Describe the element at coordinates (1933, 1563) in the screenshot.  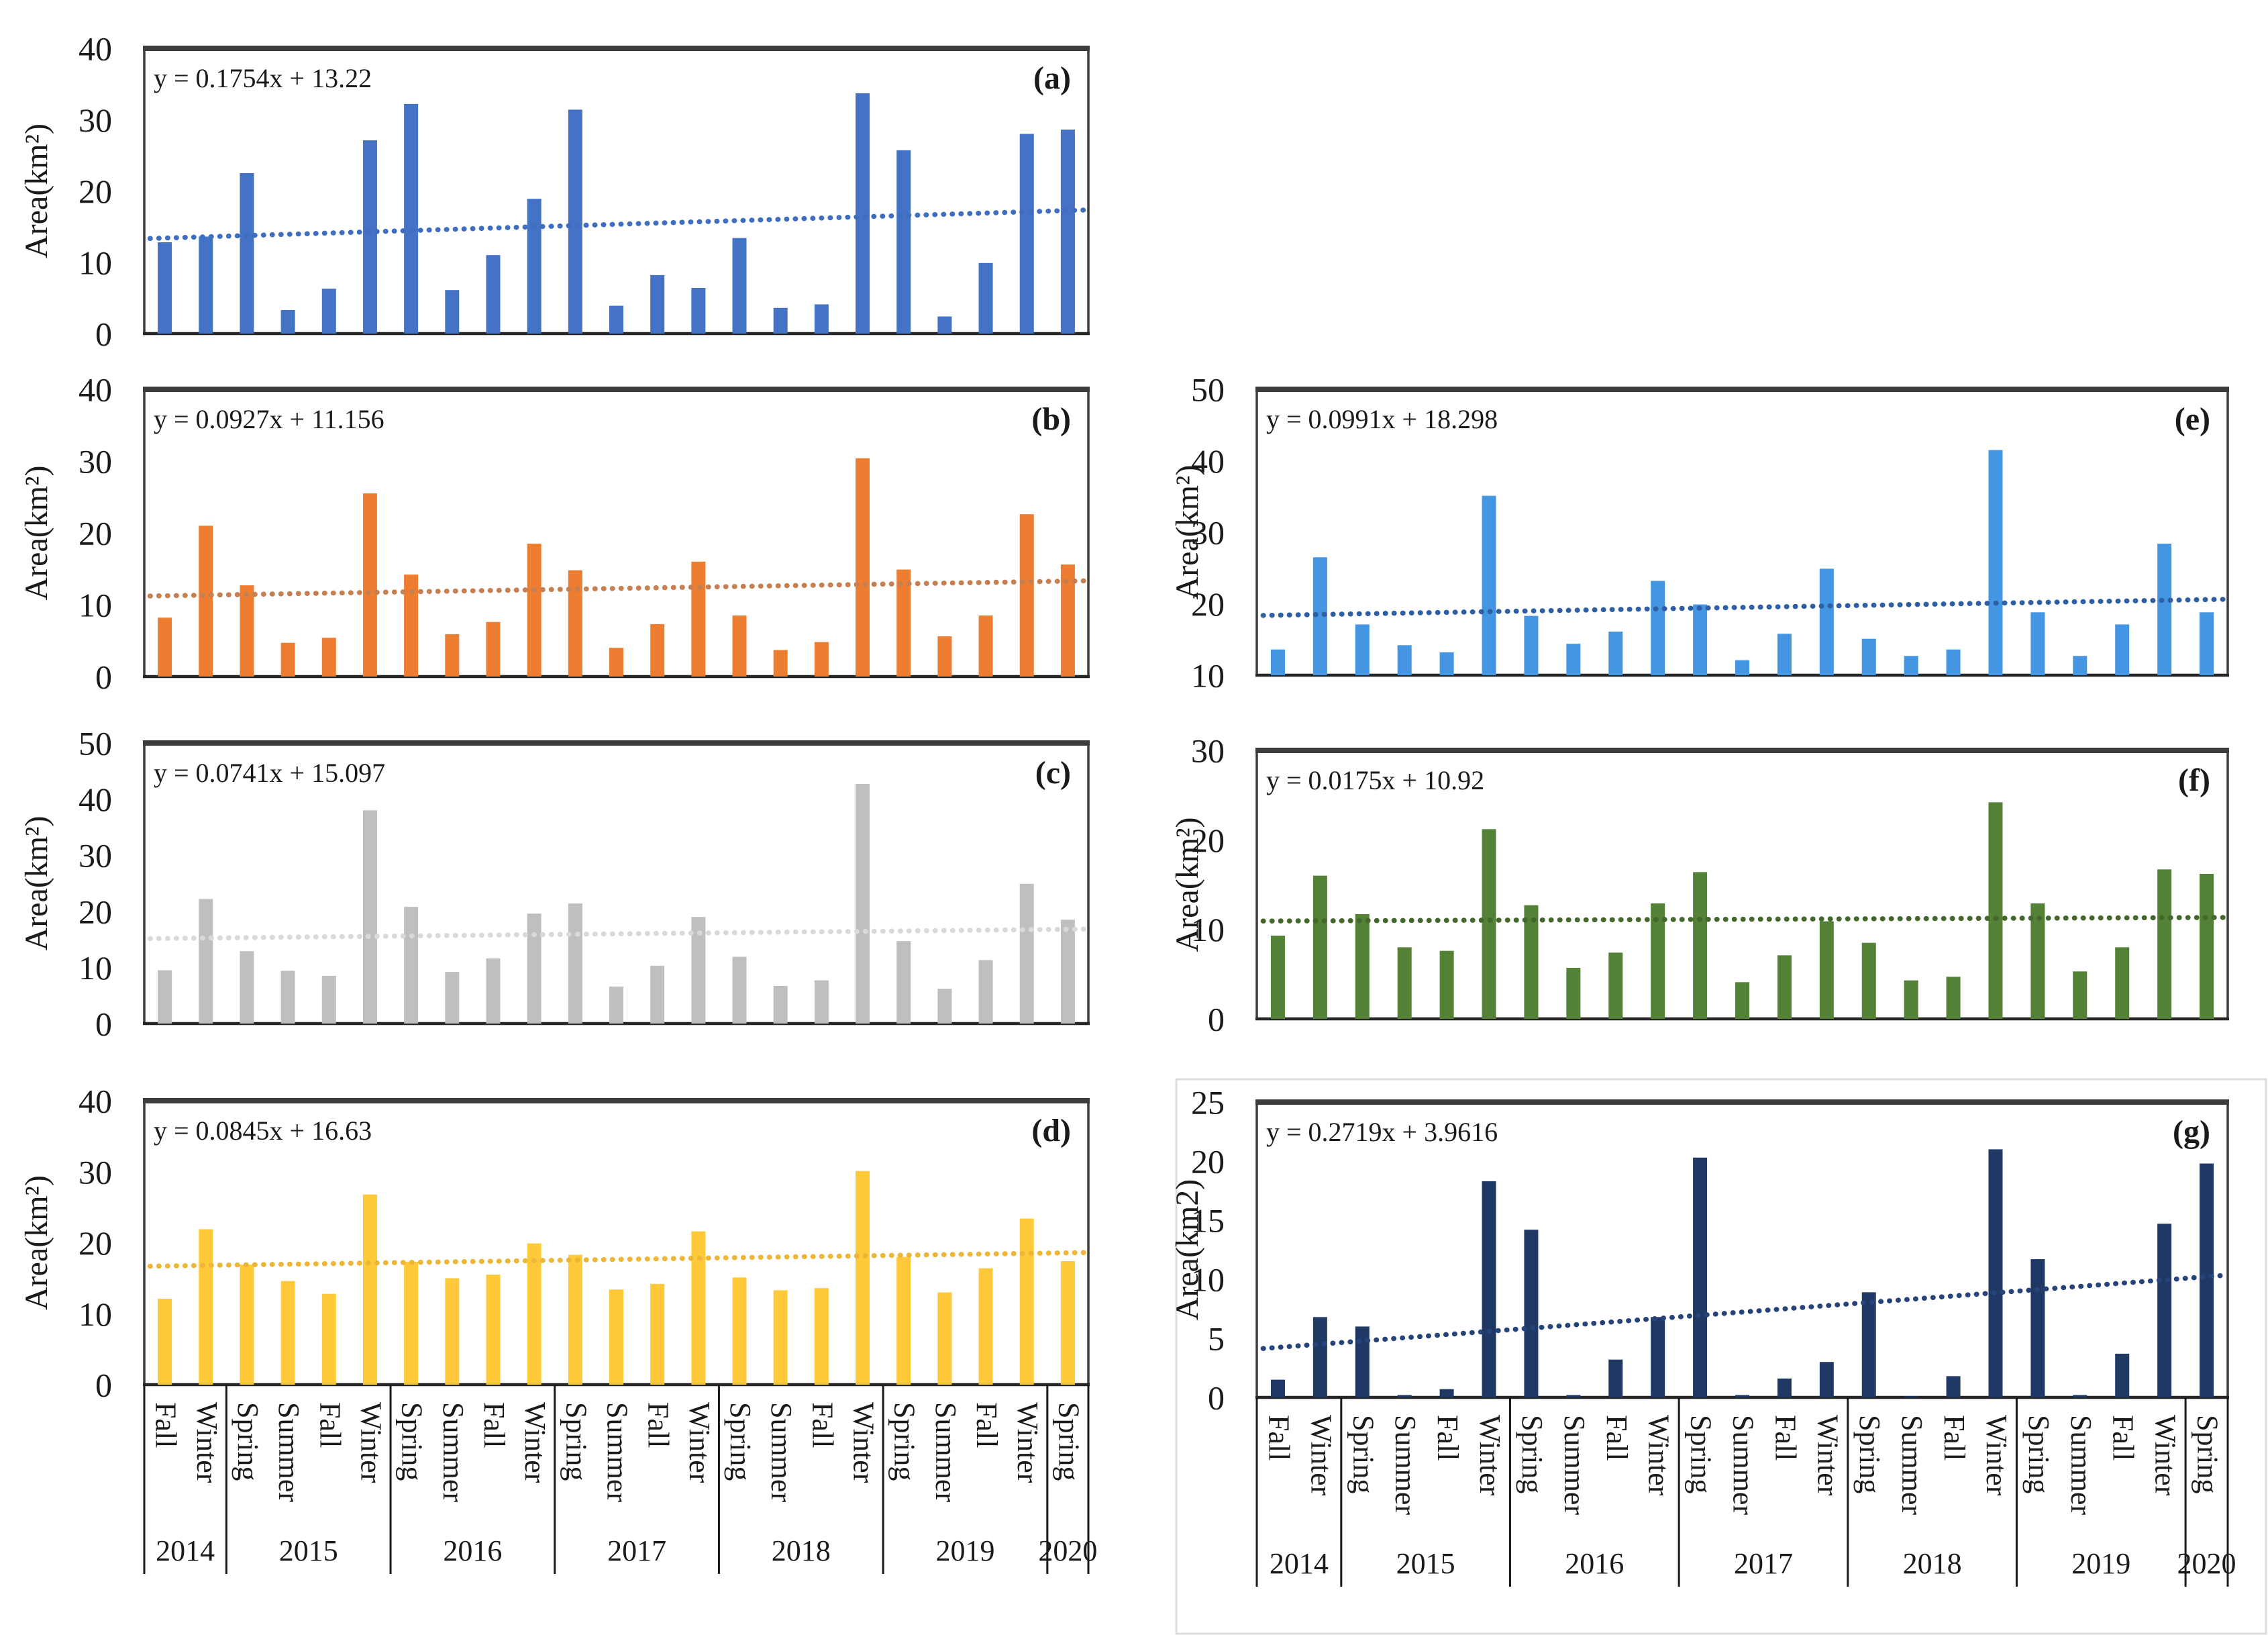
I see `year-label: 2018` at that location.